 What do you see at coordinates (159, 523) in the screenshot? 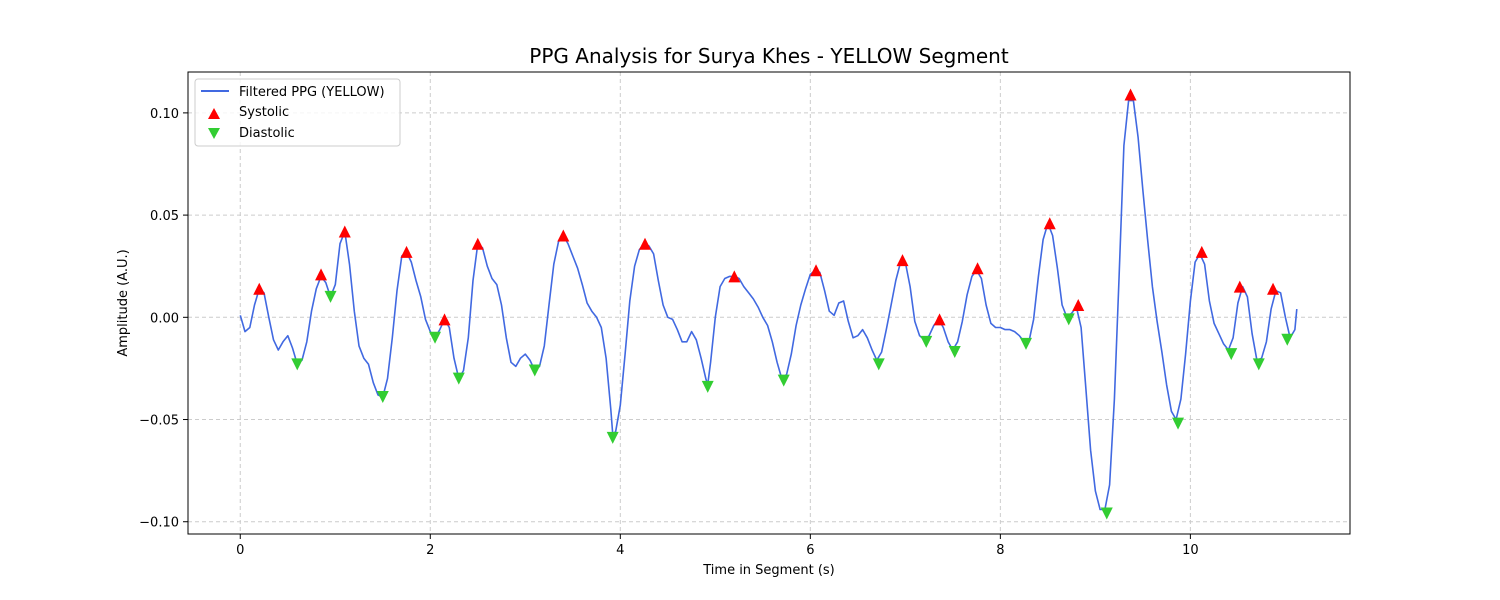
I see `y-tick-label: −0.10` at bounding box center [159, 523].